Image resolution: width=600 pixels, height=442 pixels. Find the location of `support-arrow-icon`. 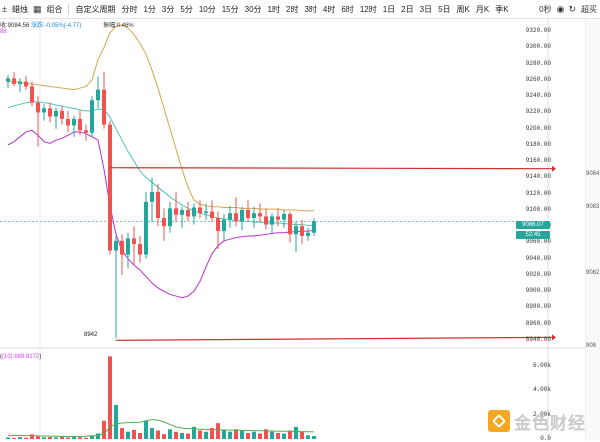

support-arrow-icon is located at coordinates (554, 337).